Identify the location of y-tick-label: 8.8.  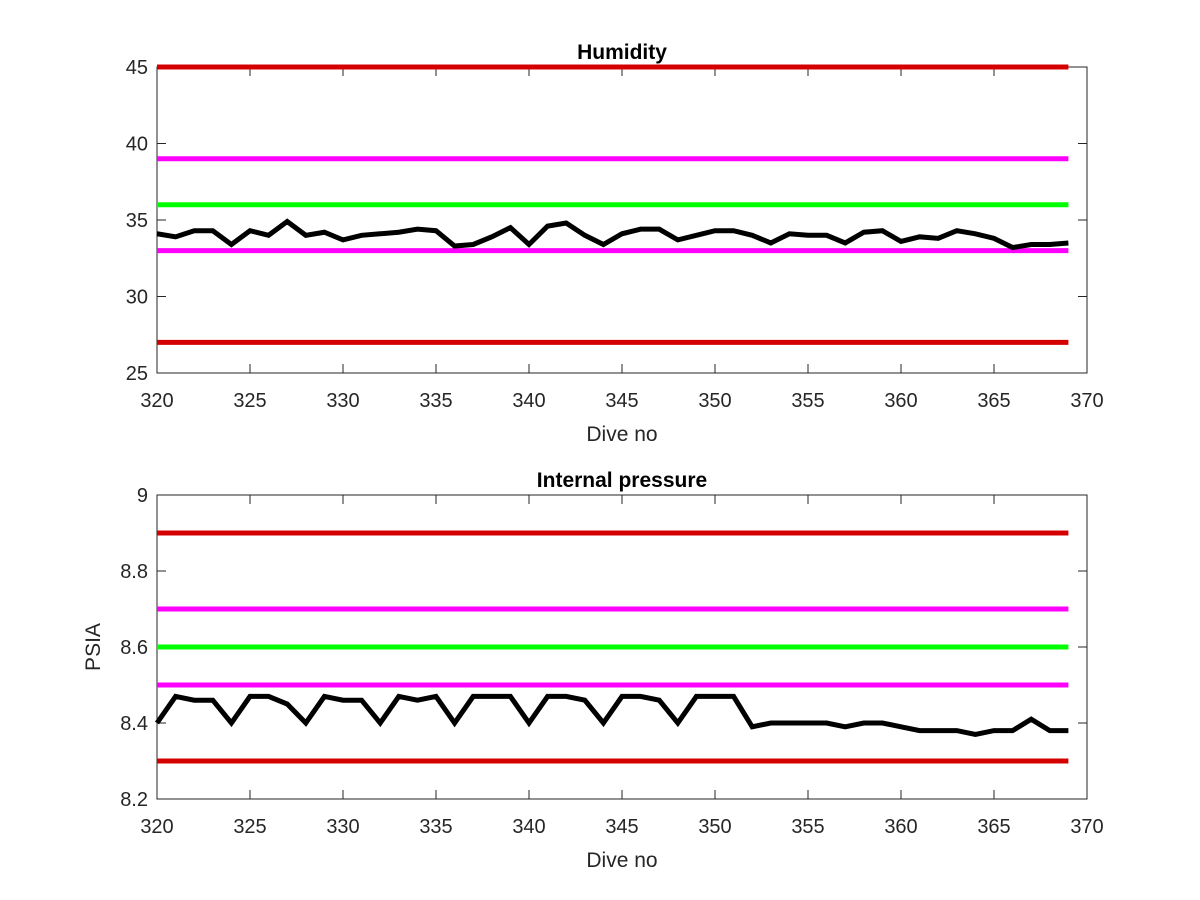
(134, 572).